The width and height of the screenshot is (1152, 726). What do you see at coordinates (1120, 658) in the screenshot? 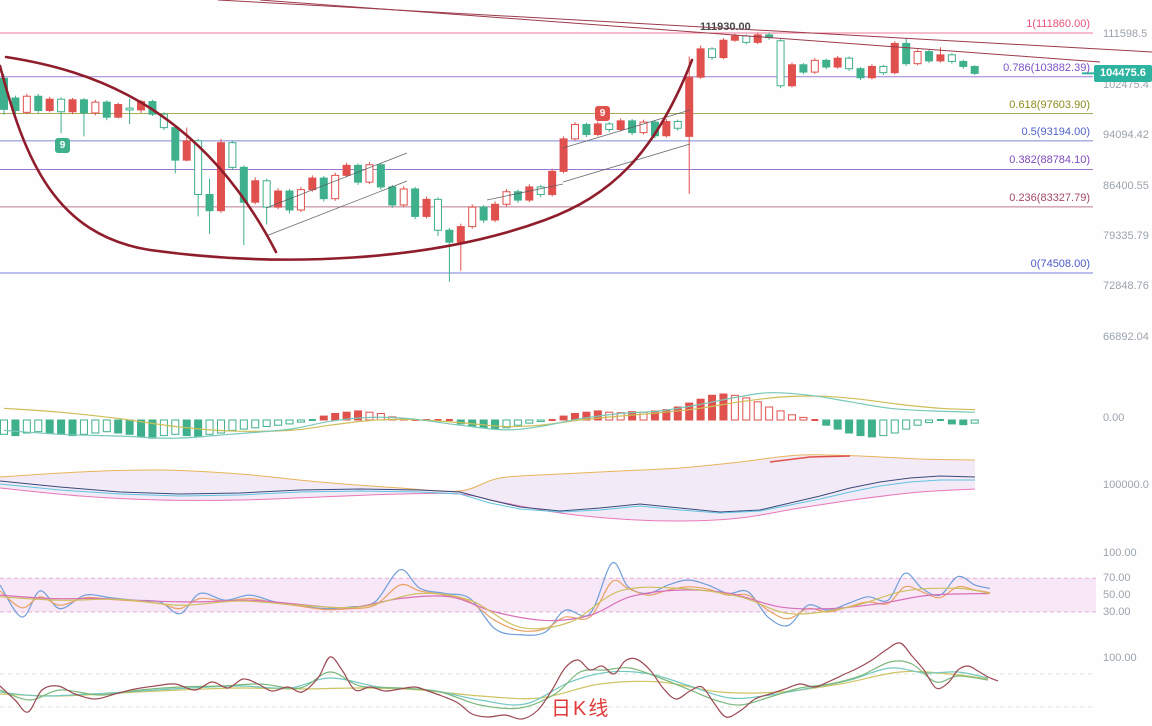
I see `bottom-pane-axis-label: 100.00` at bounding box center [1120, 658].